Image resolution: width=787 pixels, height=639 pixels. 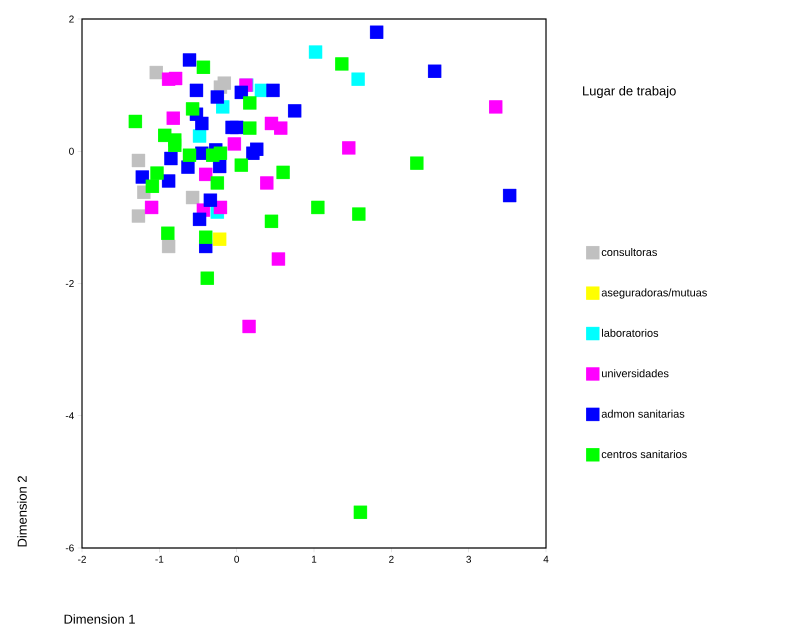 I want to click on legend-label: aseguradoras/mutuas, so click(x=654, y=293).